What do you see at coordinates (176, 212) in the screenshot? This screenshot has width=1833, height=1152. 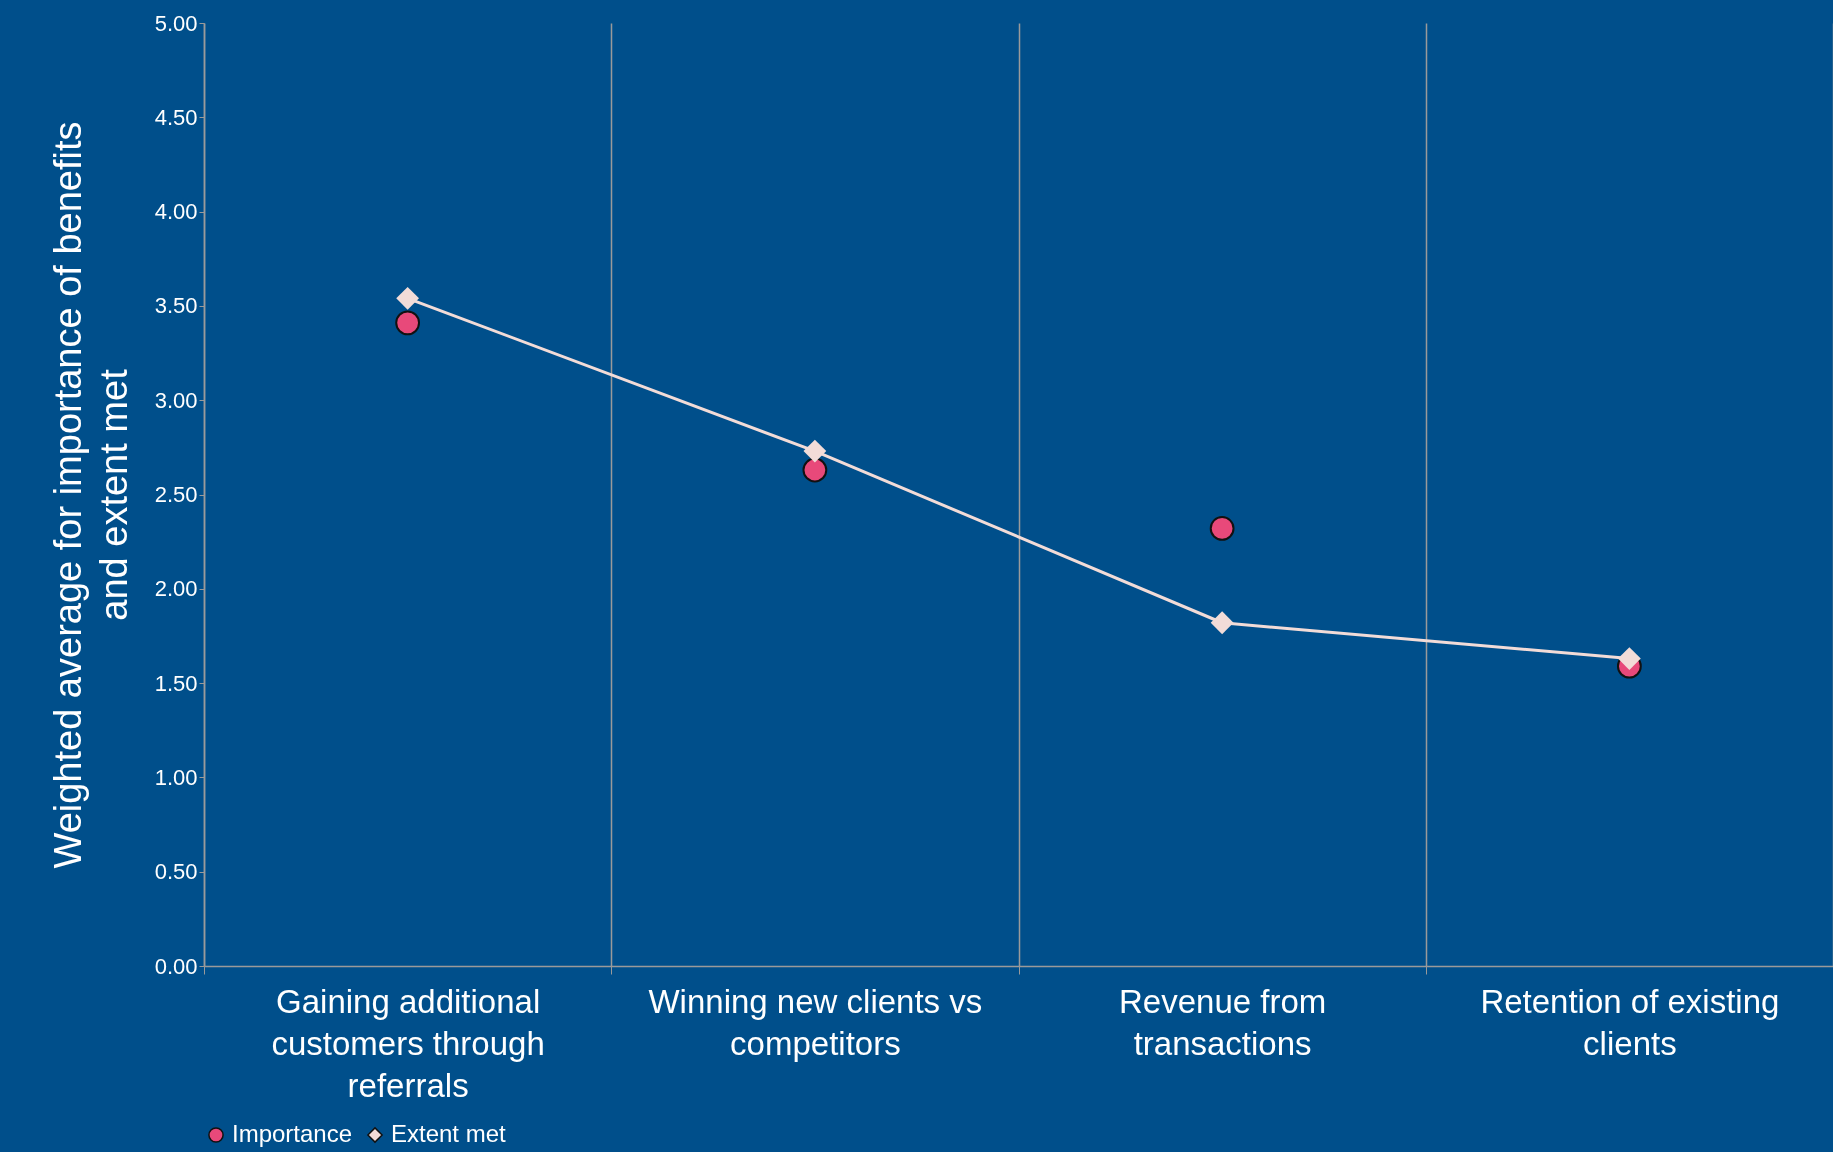 I see `y-tick-label: 4.00` at bounding box center [176, 212].